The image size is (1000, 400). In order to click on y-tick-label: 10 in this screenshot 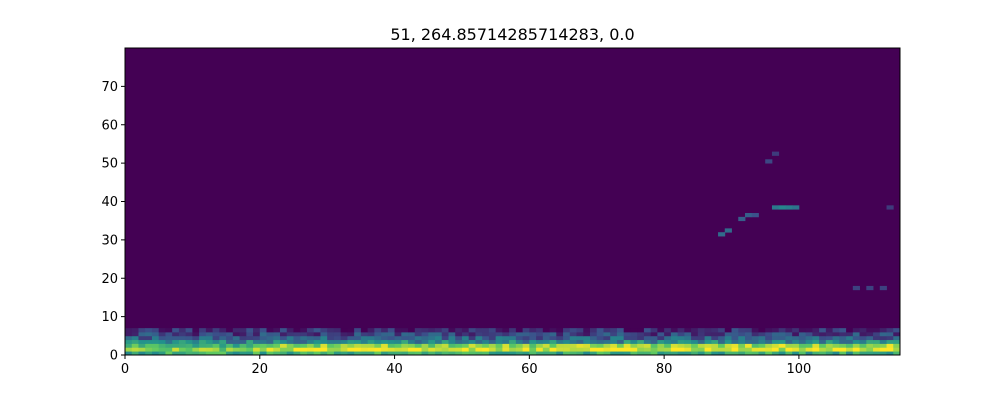, I will do `click(109, 317)`.